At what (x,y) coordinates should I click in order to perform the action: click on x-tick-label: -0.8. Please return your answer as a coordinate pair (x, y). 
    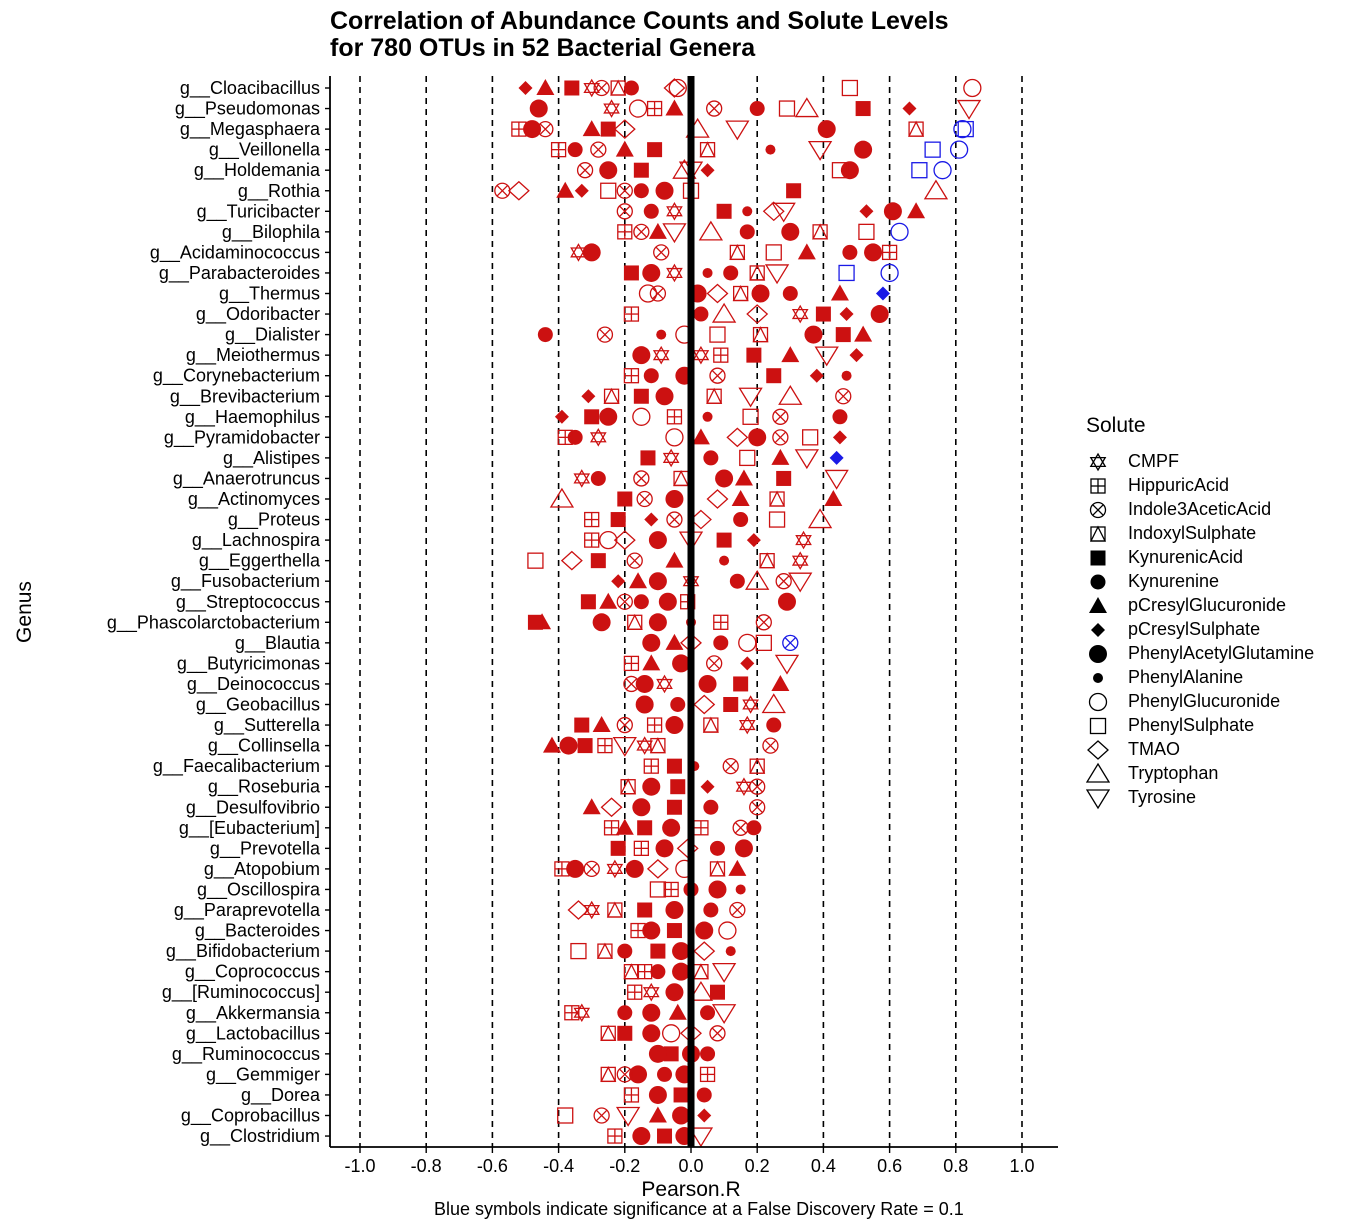
    Looking at the image, I should click on (426, 1166).